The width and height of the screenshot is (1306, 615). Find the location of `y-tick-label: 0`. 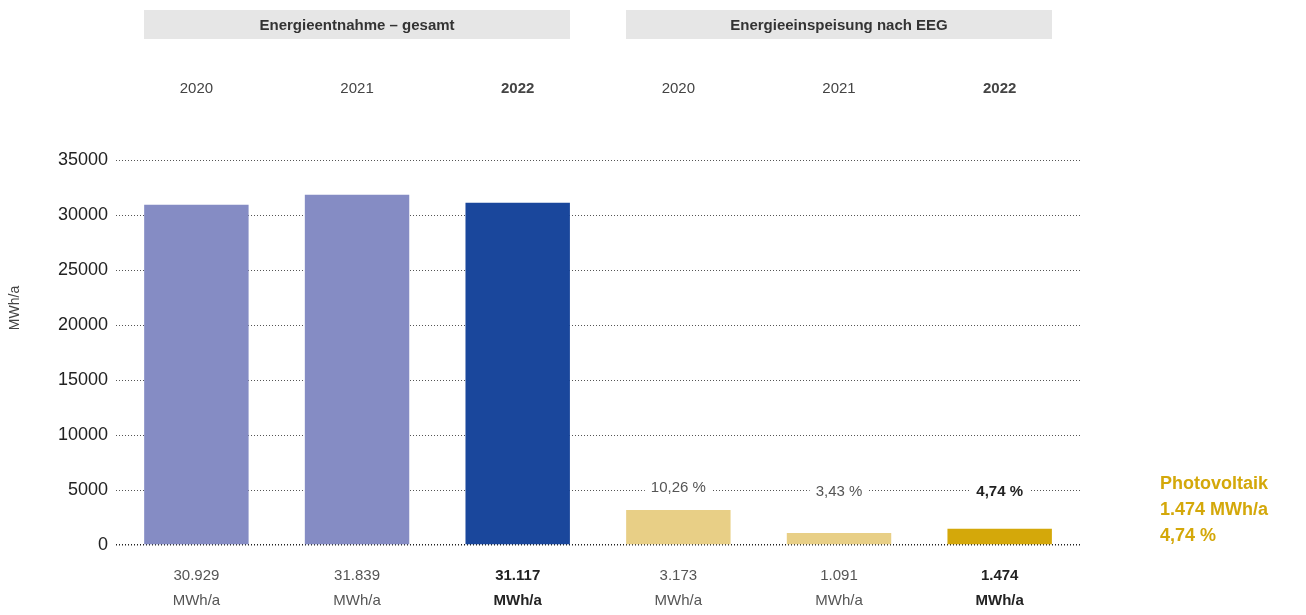

y-tick-label: 0 is located at coordinates (103, 543).